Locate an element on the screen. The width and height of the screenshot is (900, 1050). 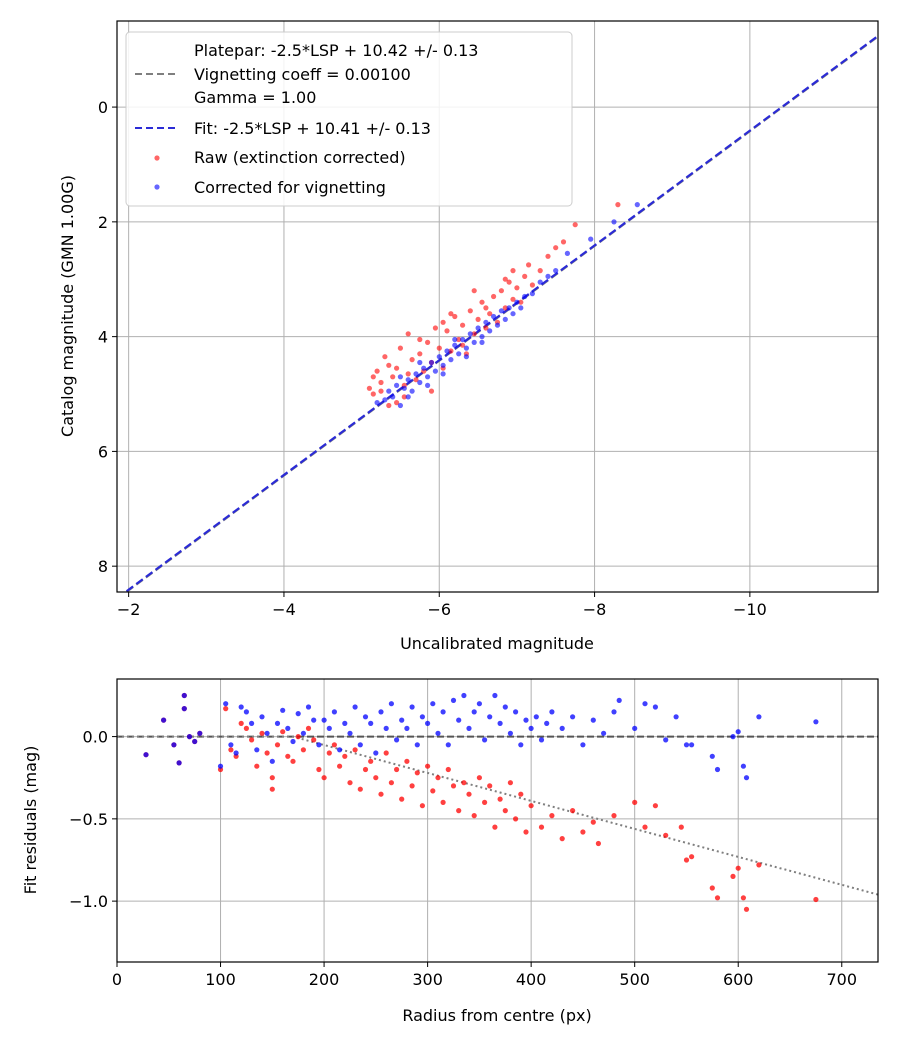
y-tick-label: 4 is located at coordinates (103, 337).